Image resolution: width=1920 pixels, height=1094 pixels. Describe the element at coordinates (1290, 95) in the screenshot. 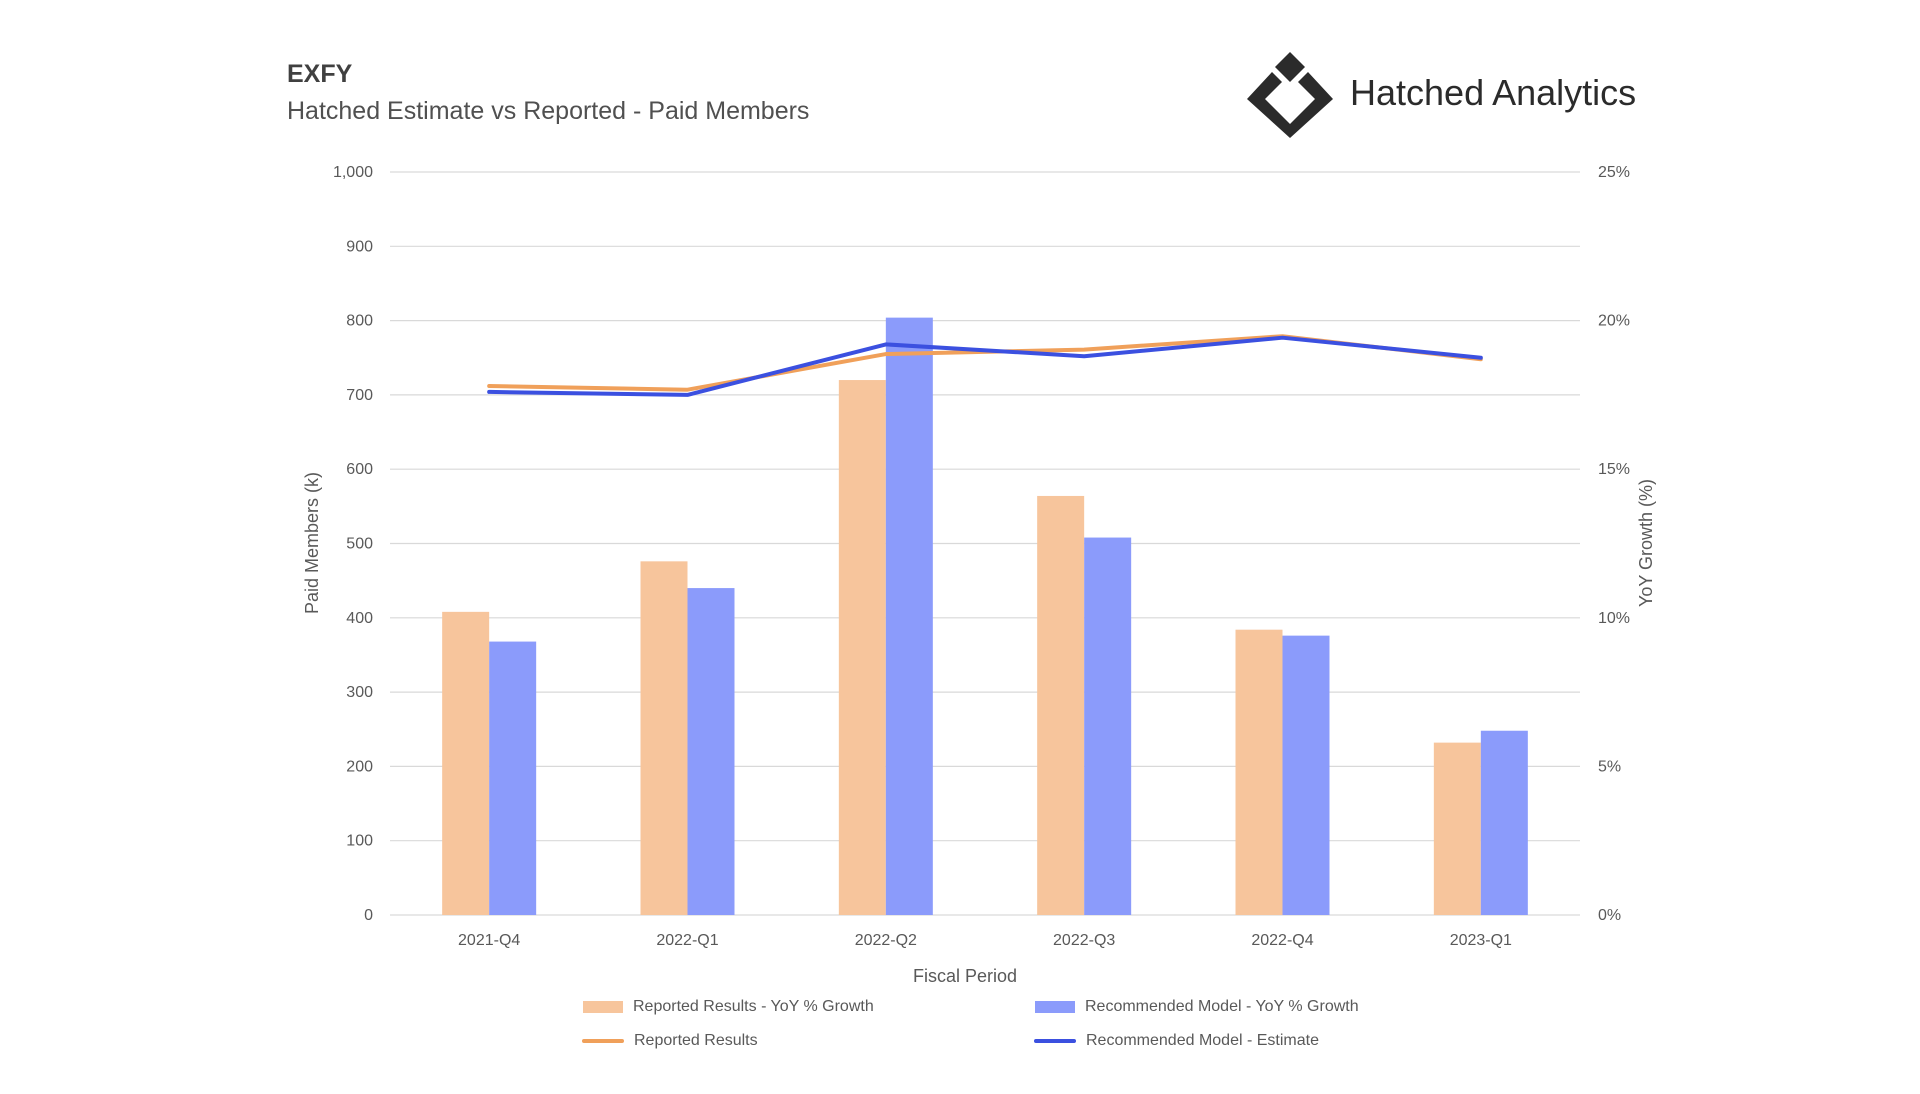

I see `diamond-logo-icon` at that location.